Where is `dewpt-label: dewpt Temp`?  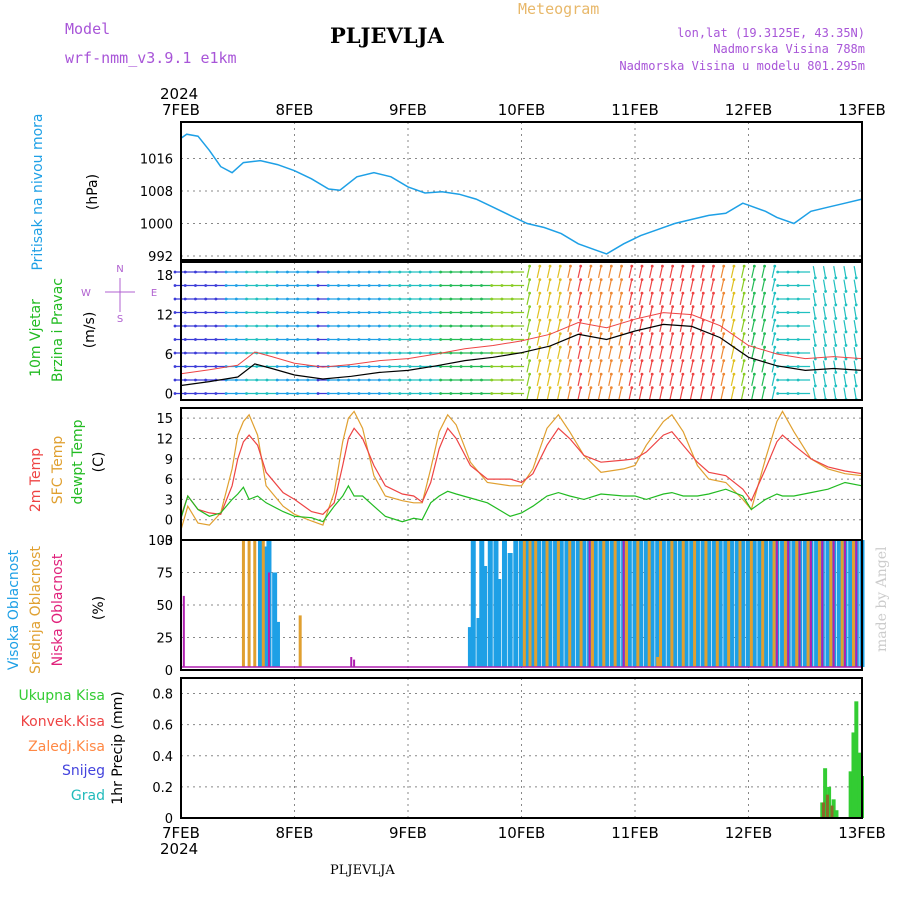
dewpt-label: dewpt Temp is located at coordinates (78, 461).